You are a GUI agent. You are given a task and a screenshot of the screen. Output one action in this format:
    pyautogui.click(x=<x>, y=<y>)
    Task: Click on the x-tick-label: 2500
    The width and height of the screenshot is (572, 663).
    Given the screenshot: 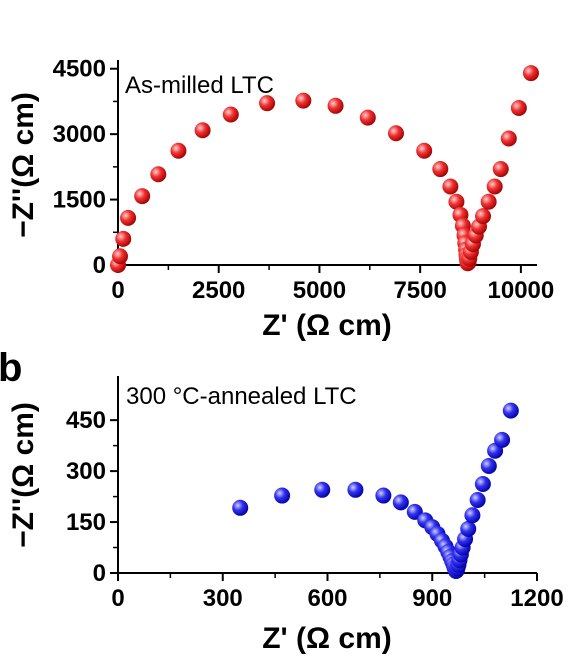 What is the action you would take?
    pyautogui.click(x=218, y=290)
    